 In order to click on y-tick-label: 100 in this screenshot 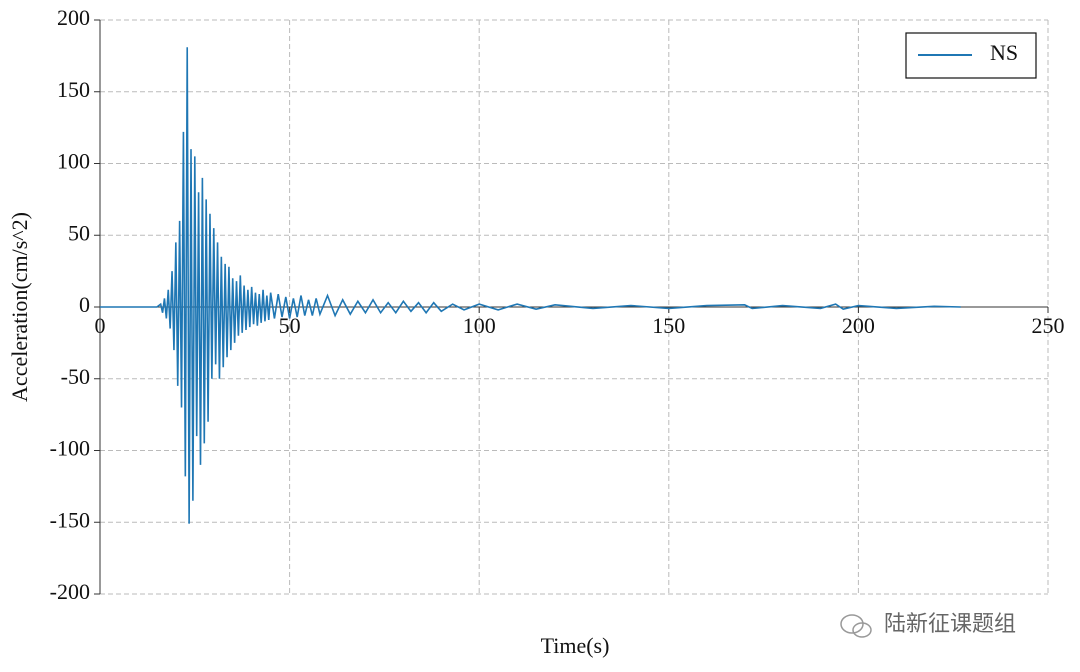, I will do `click(73, 161)`.